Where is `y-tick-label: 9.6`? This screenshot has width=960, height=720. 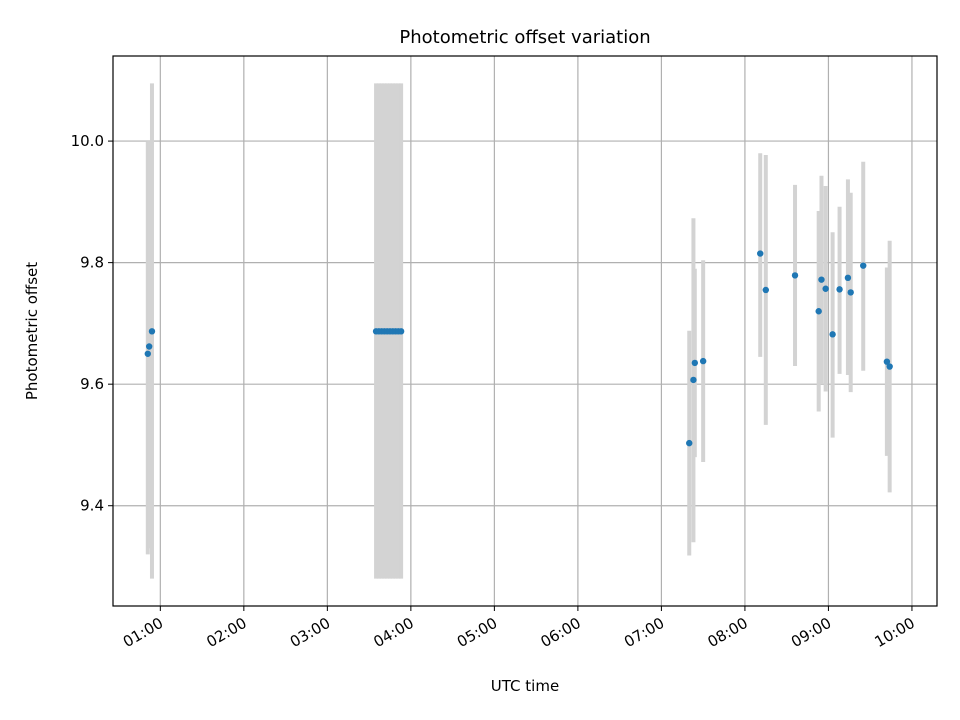
y-tick-label: 9.6 is located at coordinates (92, 384).